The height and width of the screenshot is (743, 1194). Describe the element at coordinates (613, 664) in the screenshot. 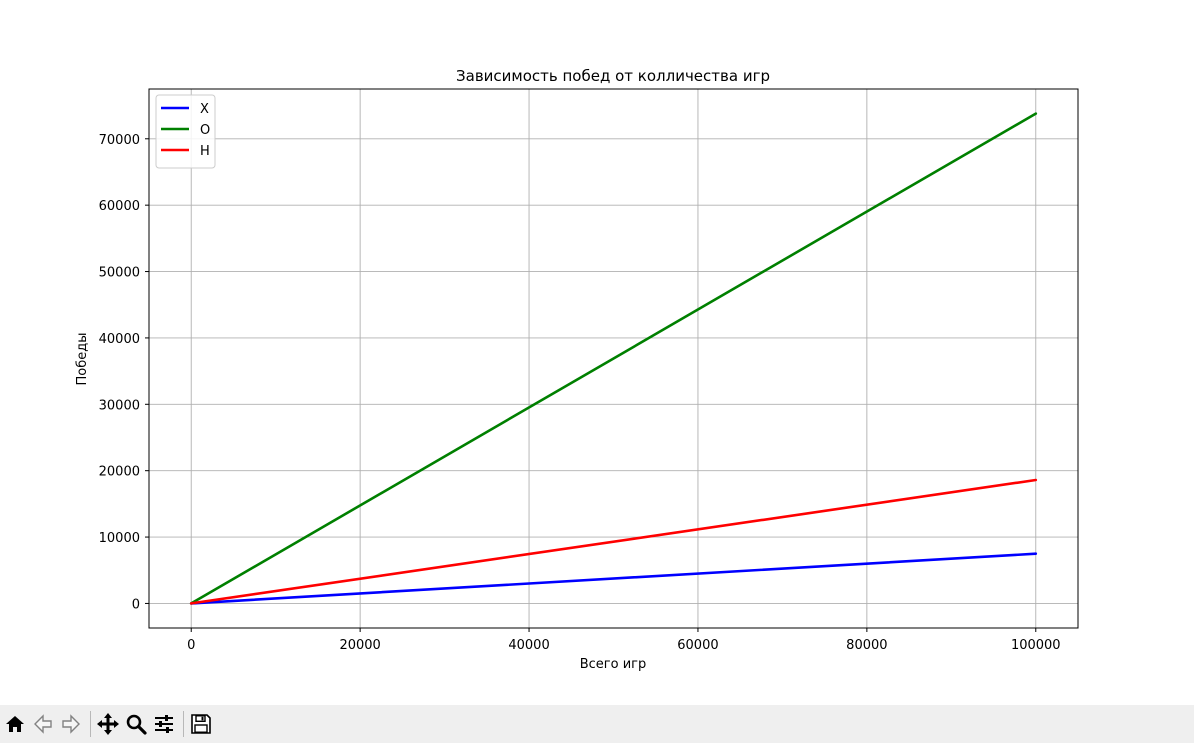

I see `x-axis-label: Всего игр` at that location.